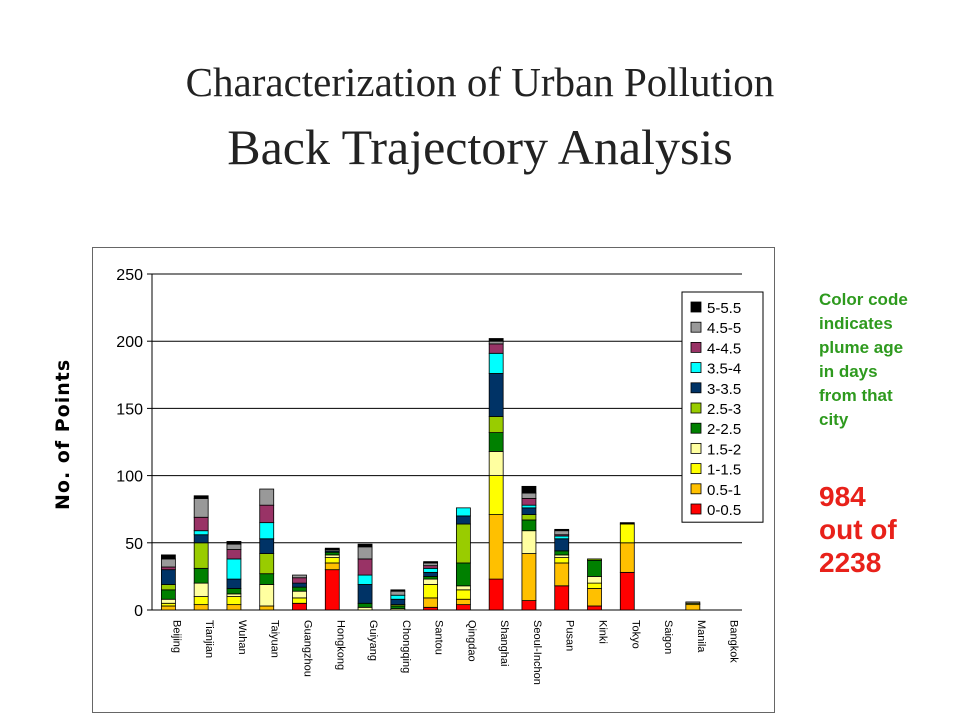 The width and height of the screenshot is (960, 720). What do you see at coordinates (668, 637) in the screenshot?
I see `x-tick-label: Saigon` at bounding box center [668, 637].